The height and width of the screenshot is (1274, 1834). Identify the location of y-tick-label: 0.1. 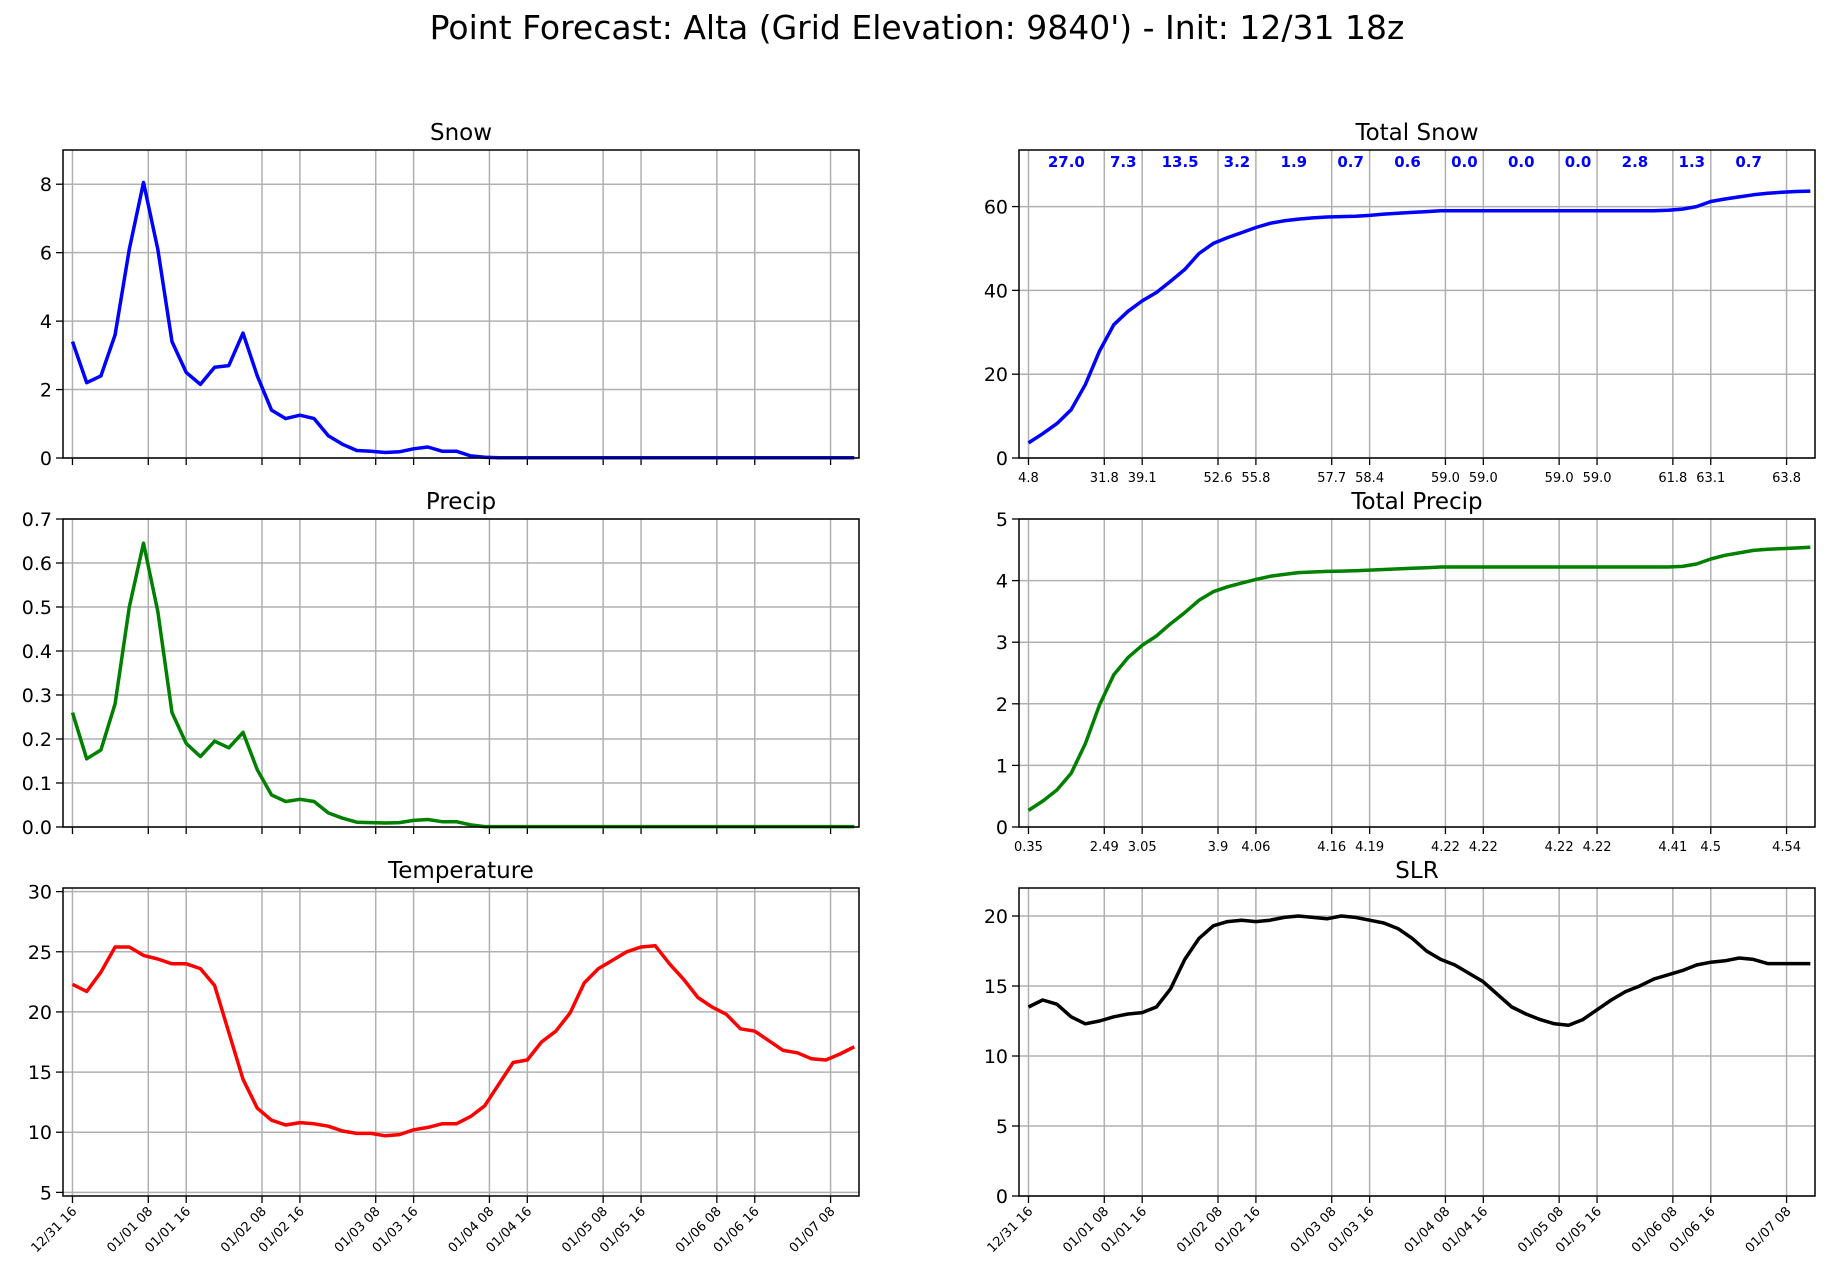
(37, 784).